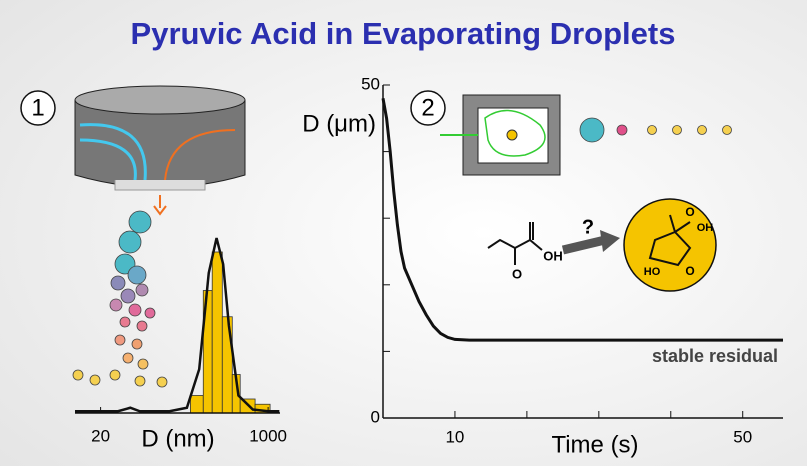 The image size is (807, 471). Describe the element at coordinates (652, 272) in the screenshot. I see `reaction-label: HO` at that location.